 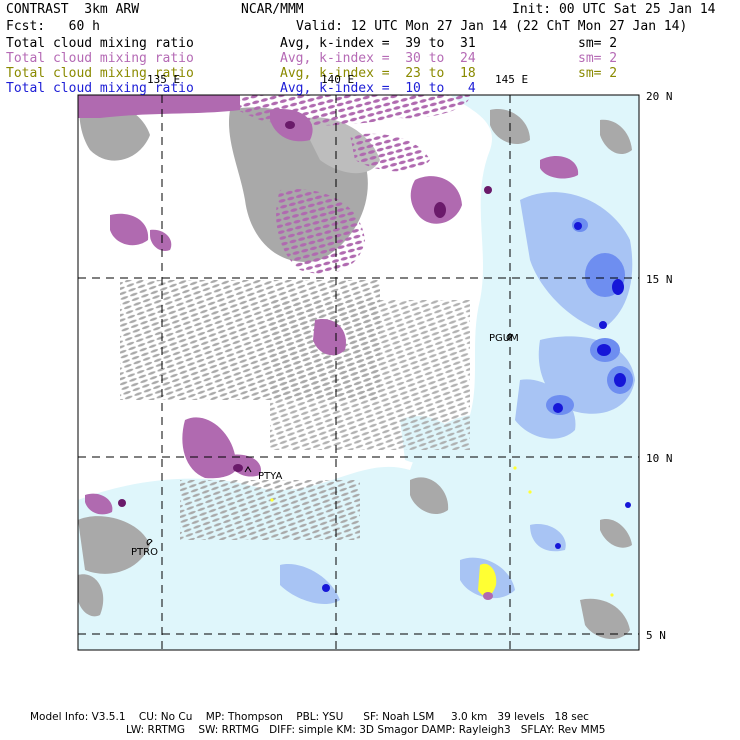 What do you see at coordinates (248, 469) in the screenshot?
I see `ptya-marker` at bounding box center [248, 469].